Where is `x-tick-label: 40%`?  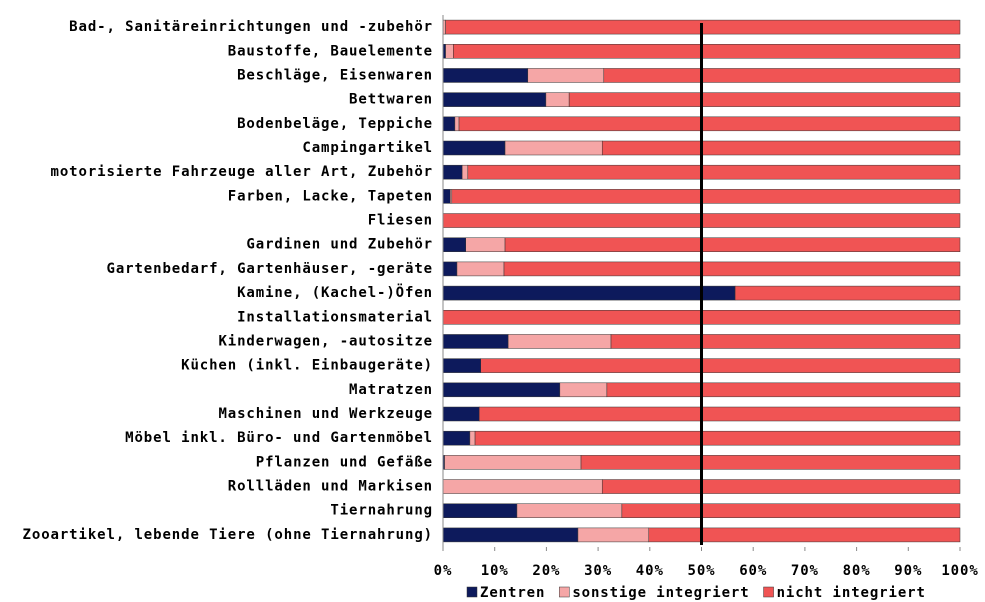
x-tick-label: 40% is located at coordinates (650, 571).